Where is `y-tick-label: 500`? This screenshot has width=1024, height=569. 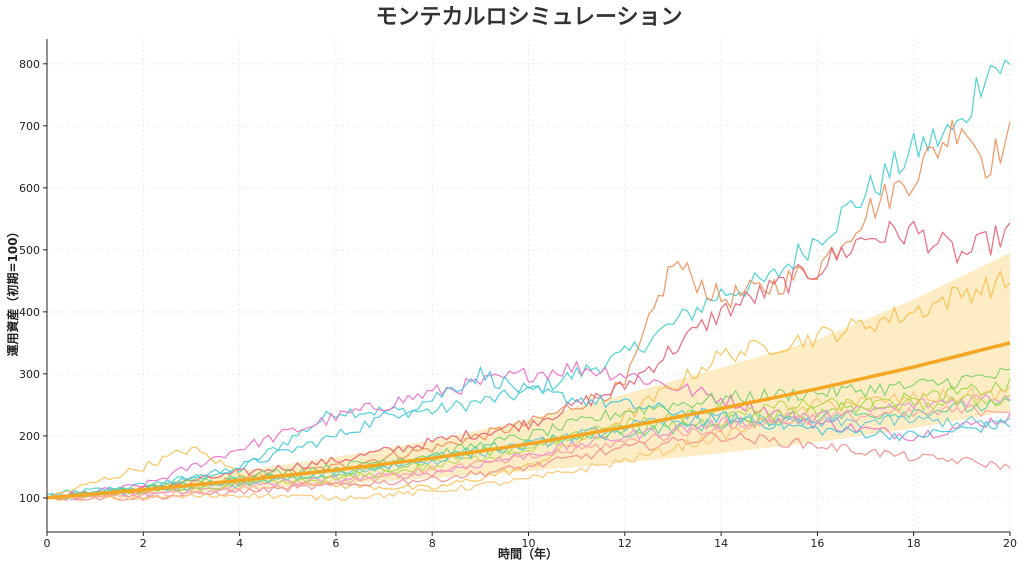 y-tick-label: 500 is located at coordinates (29, 250).